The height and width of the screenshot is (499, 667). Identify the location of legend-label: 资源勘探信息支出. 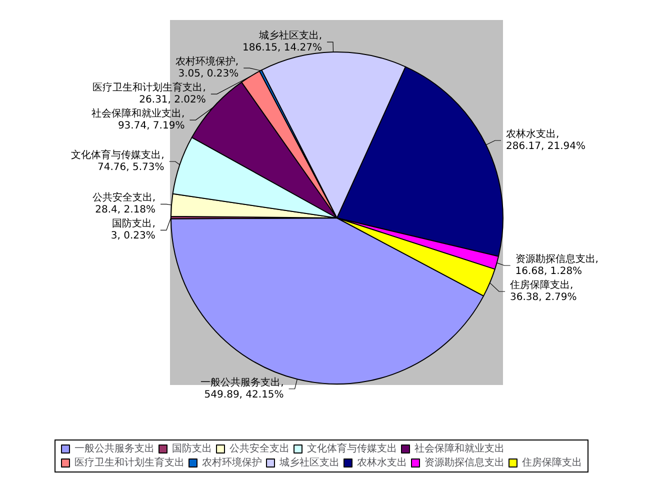
(464, 462).